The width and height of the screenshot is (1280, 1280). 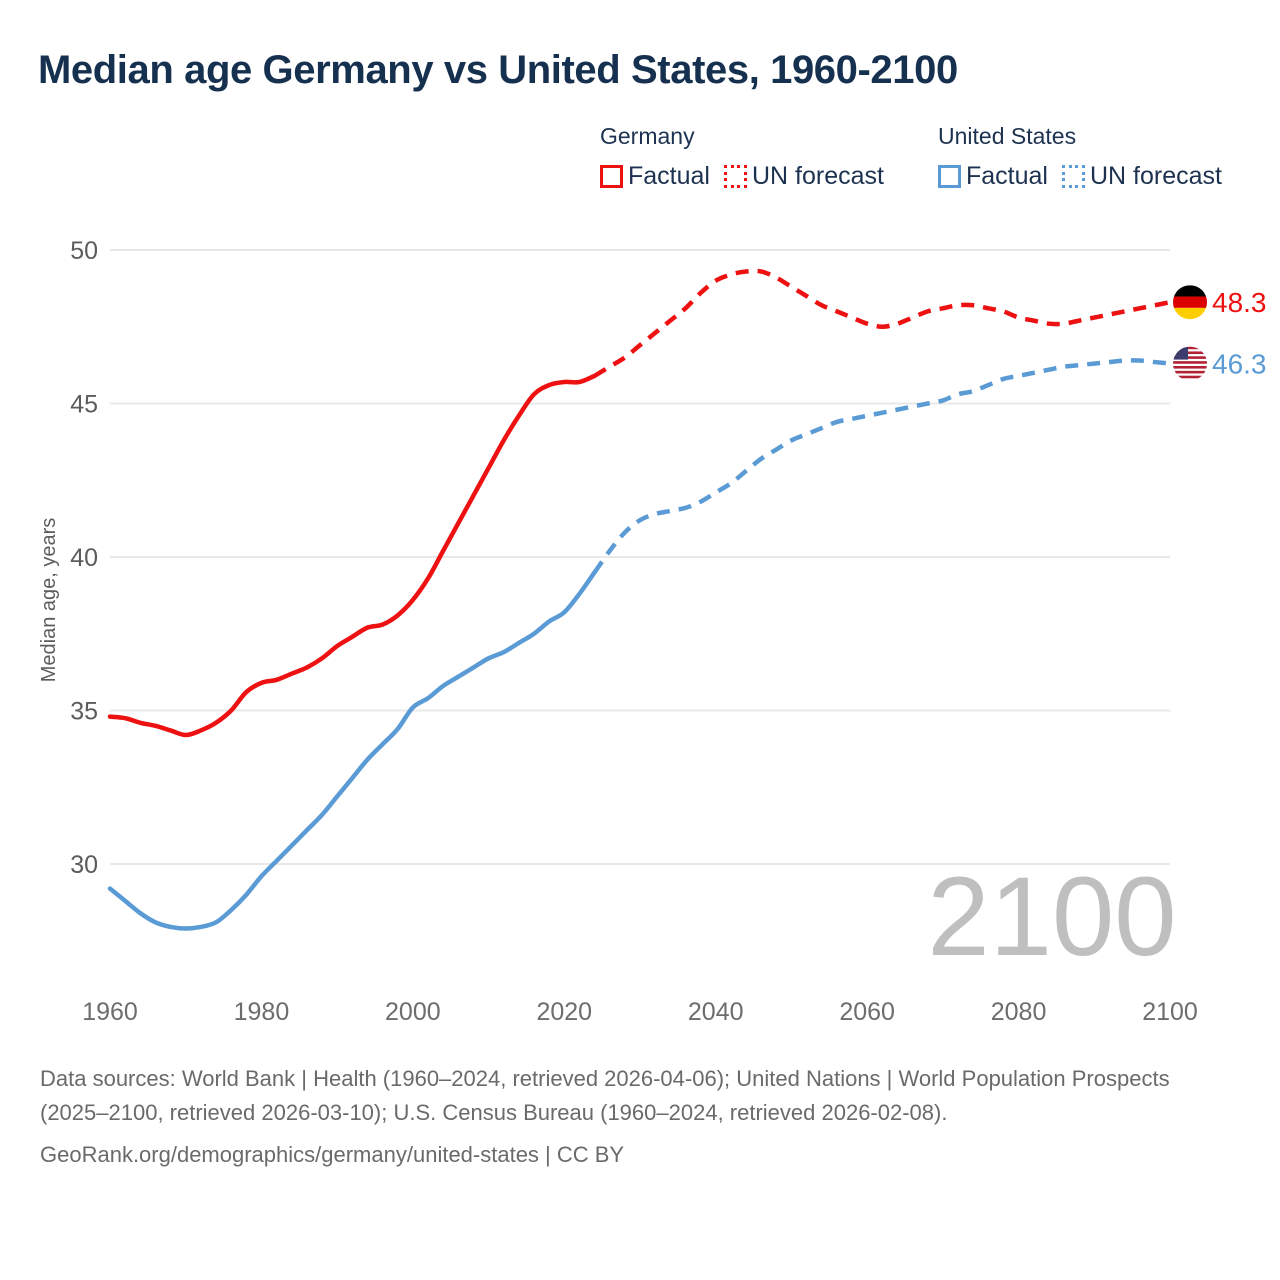 I want to click on x-tick-label: 1980, so click(x=262, y=1012).